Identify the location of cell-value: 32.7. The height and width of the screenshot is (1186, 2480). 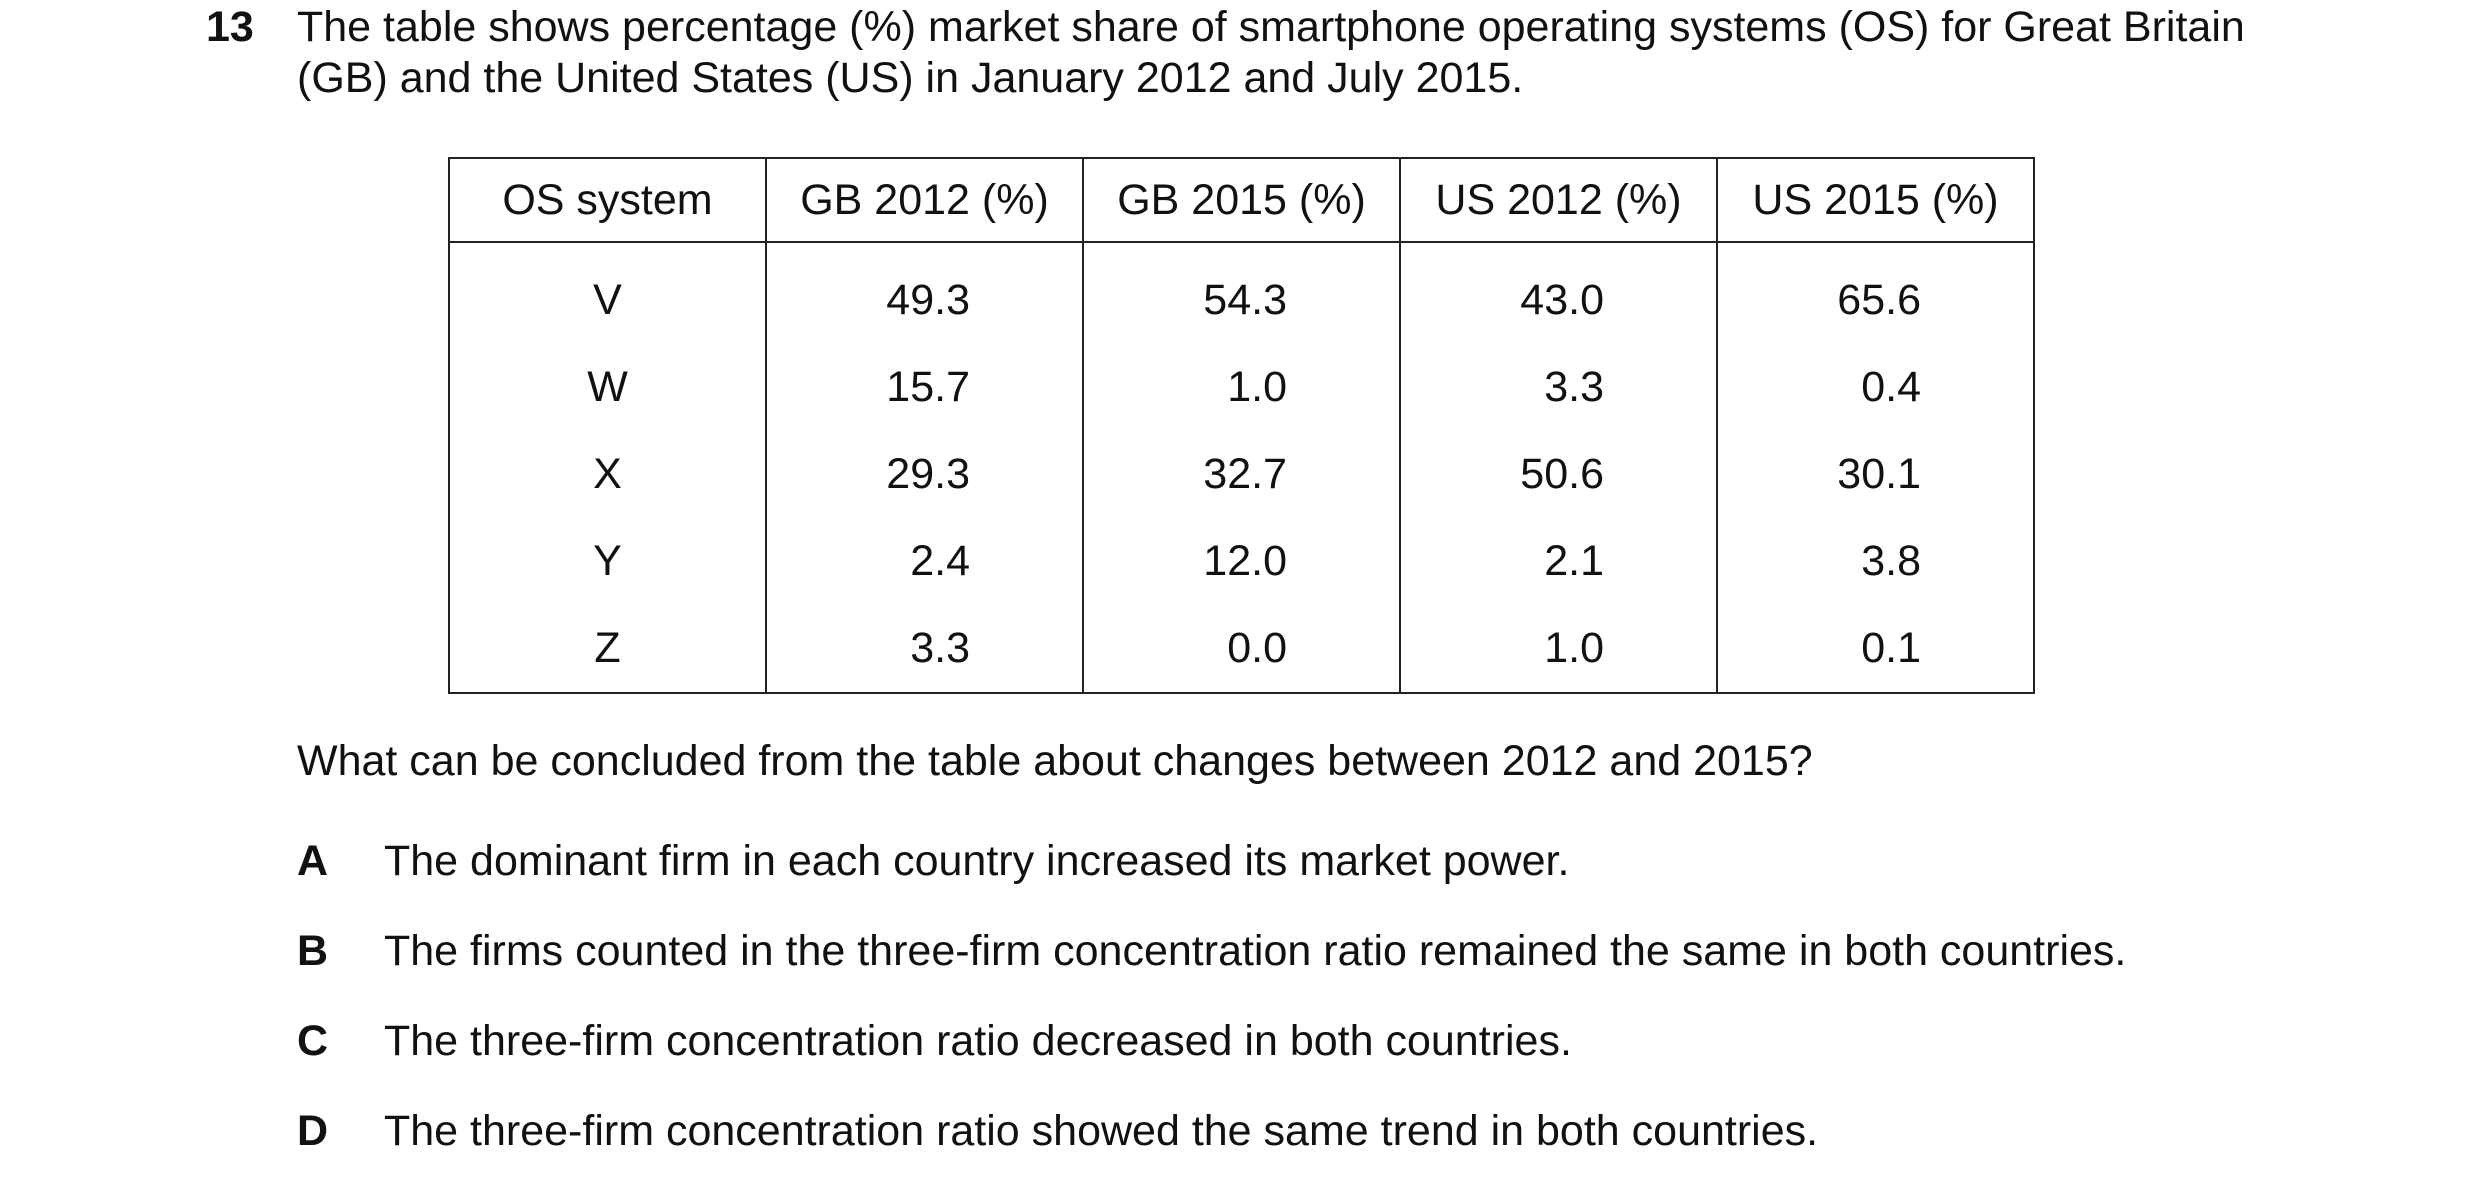
(1241, 474).